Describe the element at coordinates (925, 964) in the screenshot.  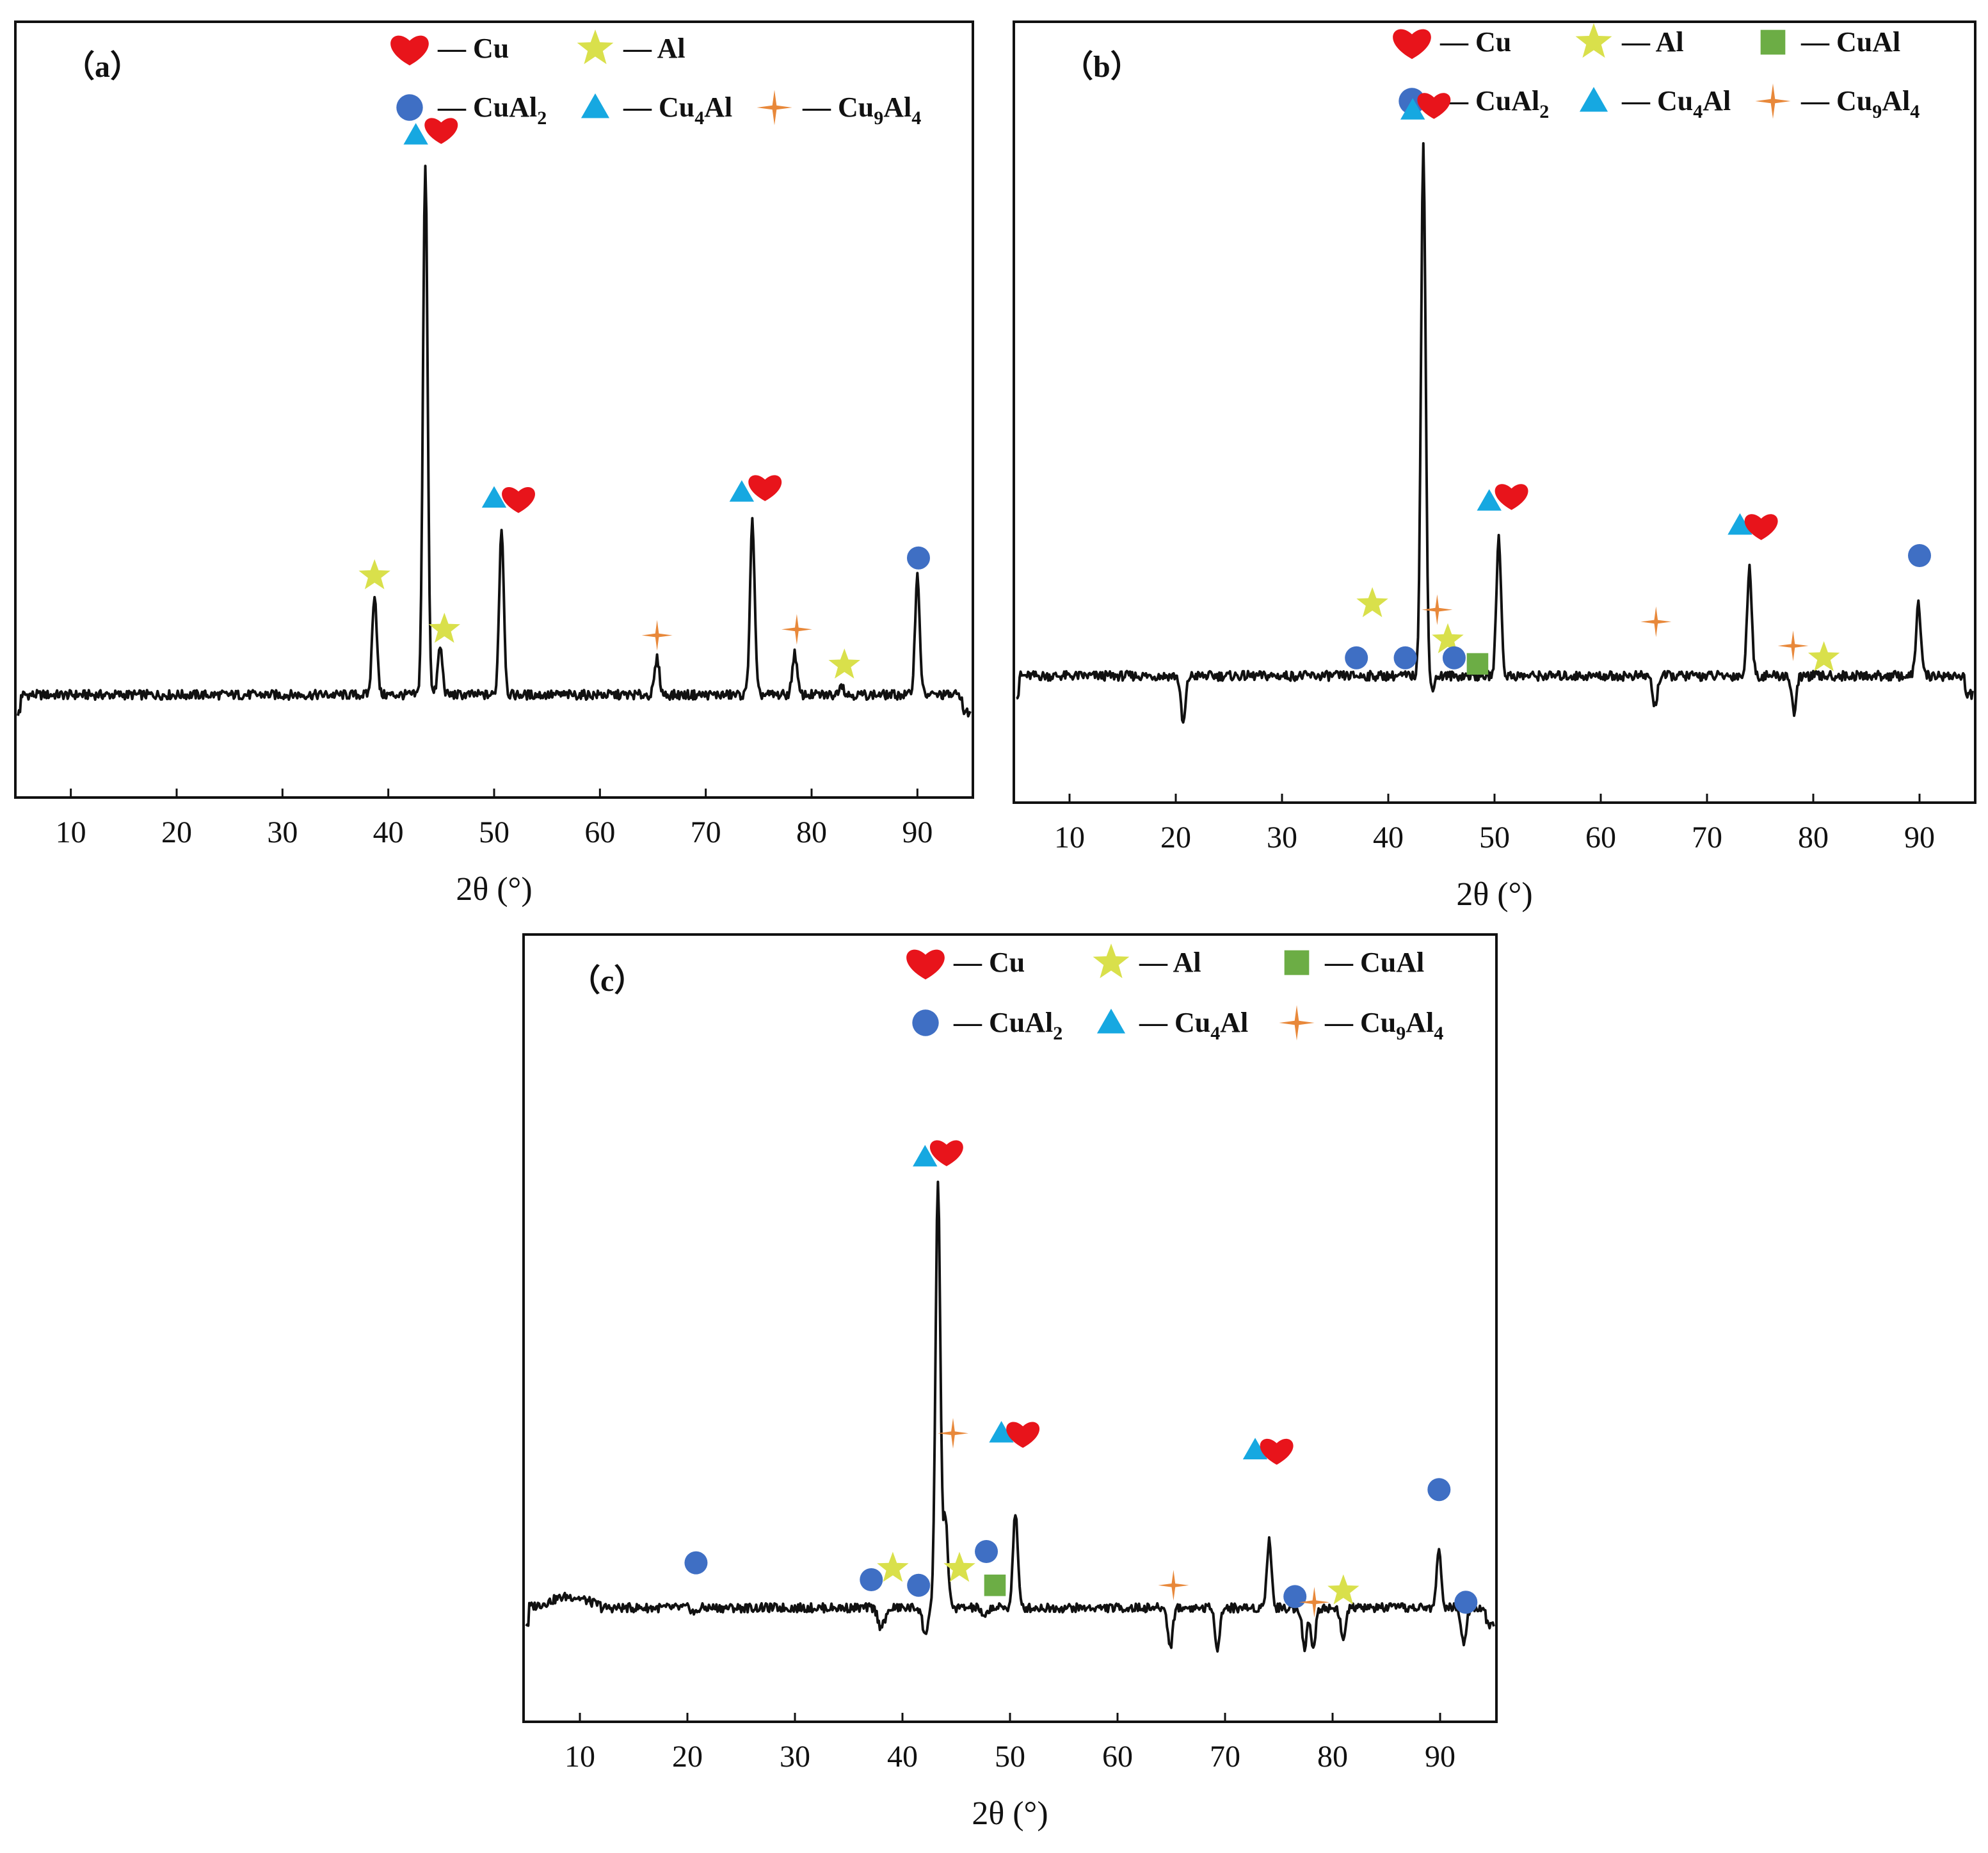
I see `legend-heart-icon` at that location.